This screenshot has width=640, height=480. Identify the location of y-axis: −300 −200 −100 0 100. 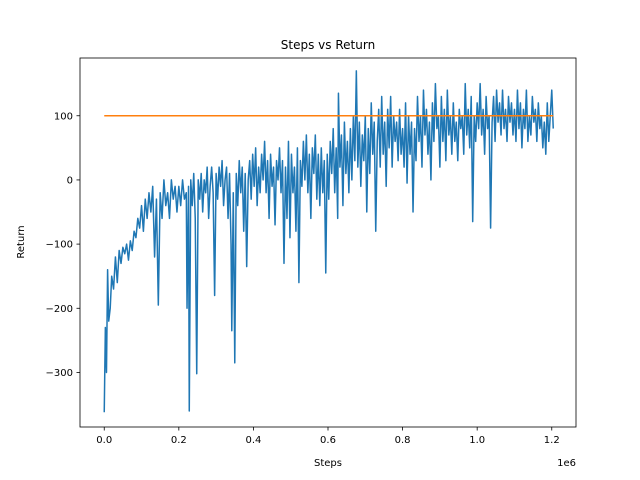
(63, 245).